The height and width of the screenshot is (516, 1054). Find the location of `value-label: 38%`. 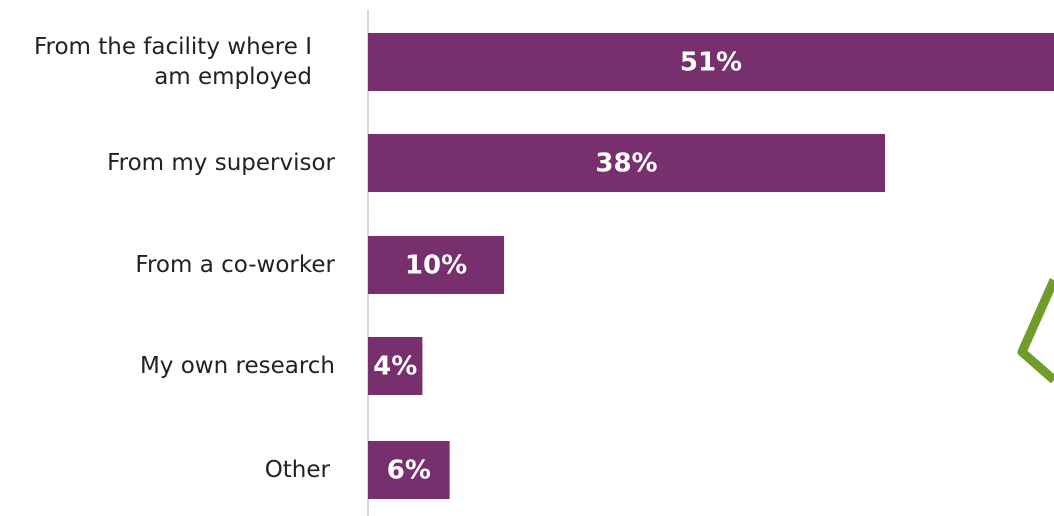

value-label: 38% is located at coordinates (626, 164).